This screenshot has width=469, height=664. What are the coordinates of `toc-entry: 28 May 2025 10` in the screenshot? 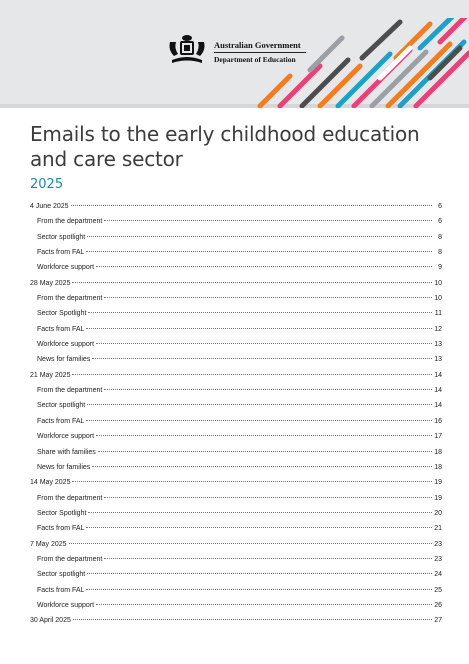 It's located at (236, 287).